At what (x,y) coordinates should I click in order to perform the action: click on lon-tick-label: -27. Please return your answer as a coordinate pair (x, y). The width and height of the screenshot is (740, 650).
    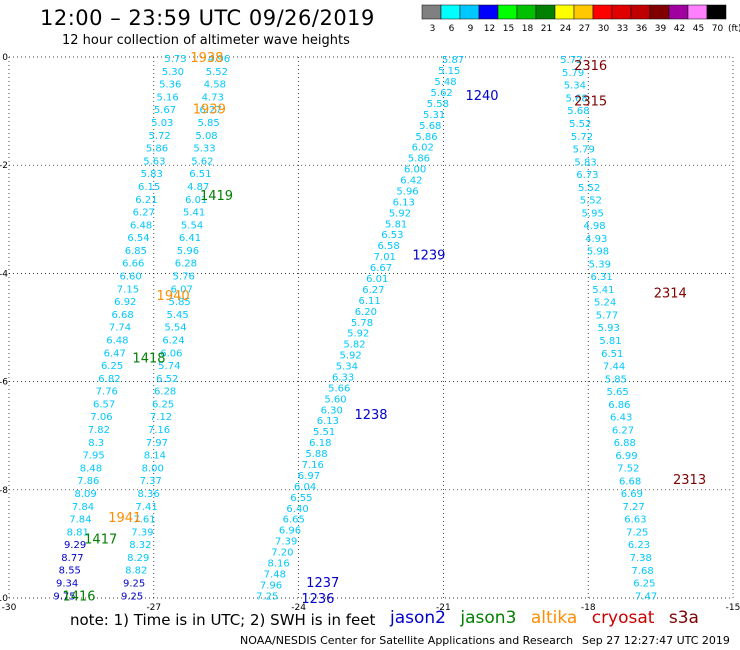
    Looking at the image, I should click on (153, 608).